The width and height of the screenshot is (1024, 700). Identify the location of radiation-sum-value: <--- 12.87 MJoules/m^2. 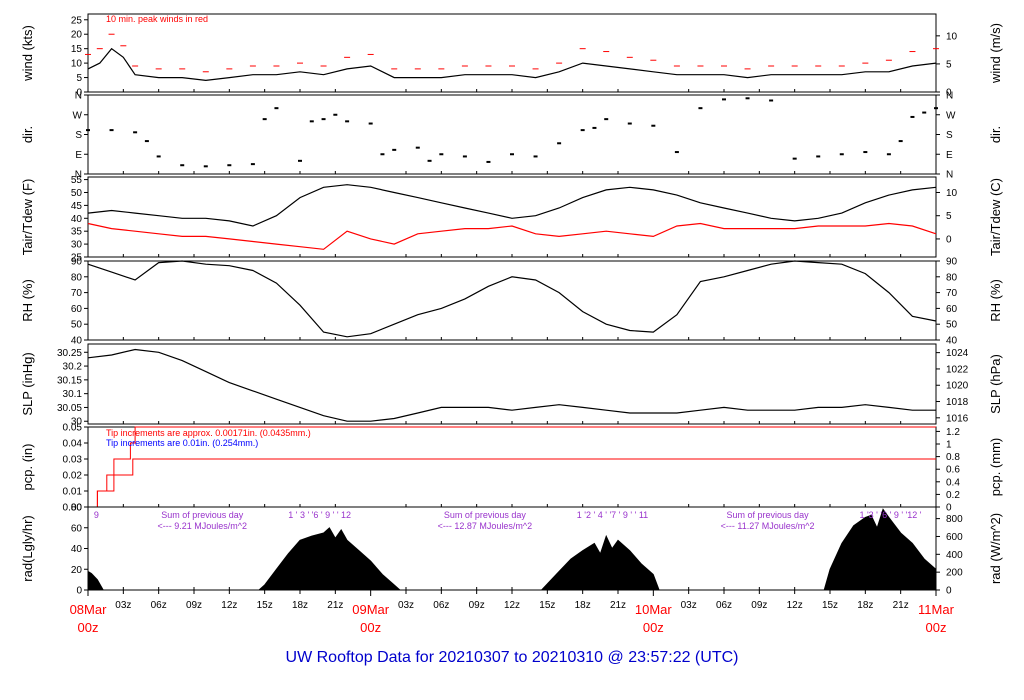
(485, 526).